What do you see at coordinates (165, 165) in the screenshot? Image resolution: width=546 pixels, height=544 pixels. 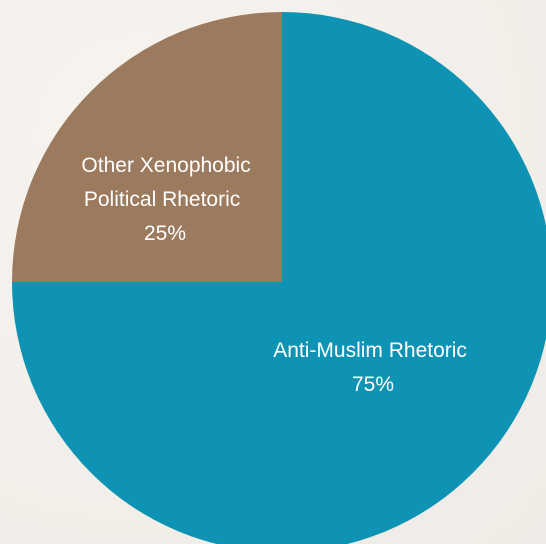 I see `slice-label-other-xenophobic-name-line1: Other Xenophobic` at bounding box center [165, 165].